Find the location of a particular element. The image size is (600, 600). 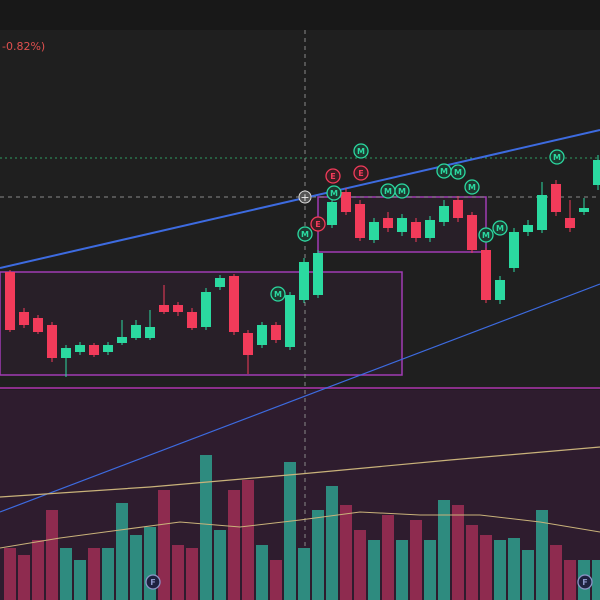

crosshair-button is located at coordinates (305, 197).